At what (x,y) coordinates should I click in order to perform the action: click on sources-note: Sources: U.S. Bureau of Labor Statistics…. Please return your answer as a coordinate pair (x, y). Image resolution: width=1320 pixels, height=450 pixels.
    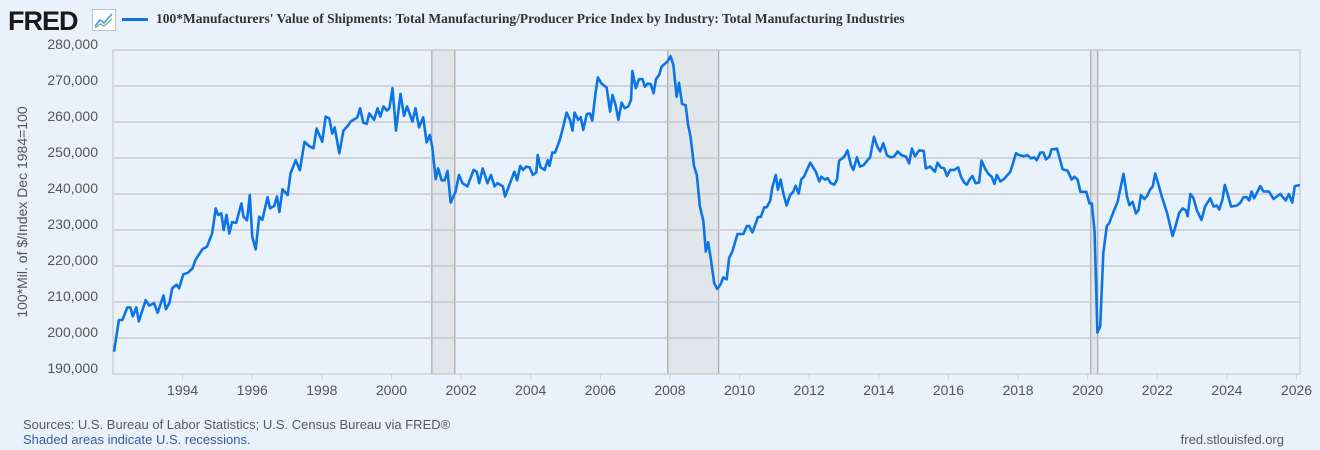
    Looking at the image, I should click on (237, 424).